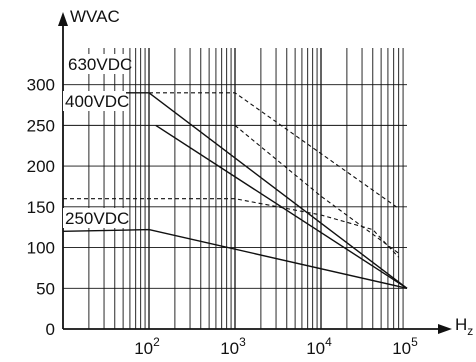 This screenshot has width=476, height=362. What do you see at coordinates (242, 342) in the screenshot?
I see `x-tick-exponent: 3` at bounding box center [242, 342].